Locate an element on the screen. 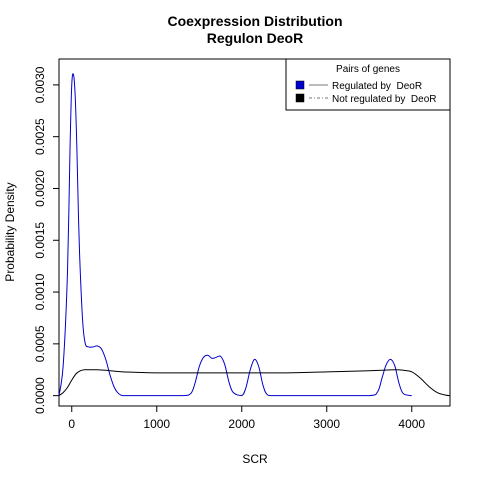  y-tick-label: 0.0025 is located at coordinates (40, 136).